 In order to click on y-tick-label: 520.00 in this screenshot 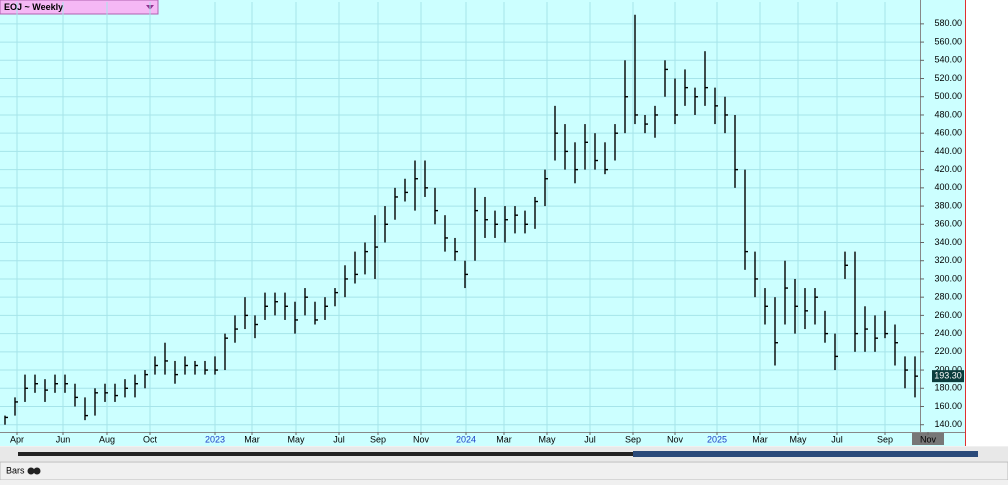, I will do `click(948, 78)`.